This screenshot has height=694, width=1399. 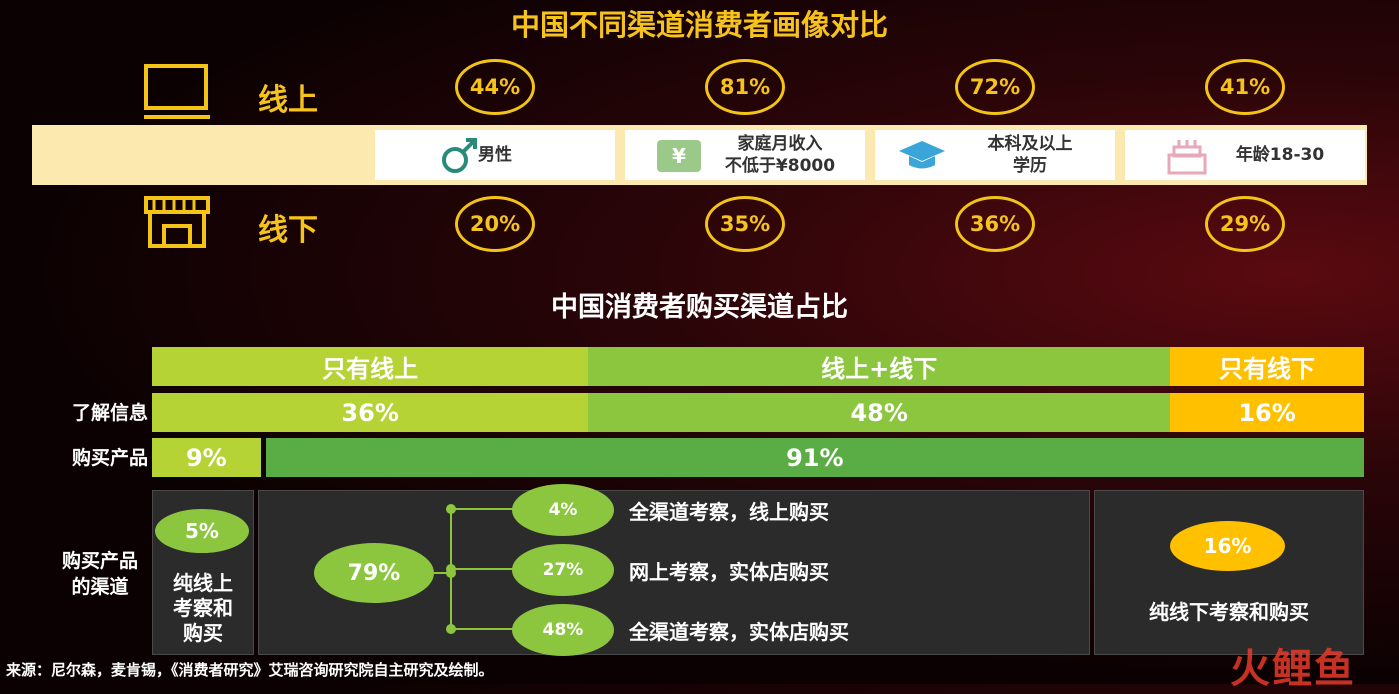 I want to click on purchase-label: 购买产品 的渠道, so click(x=100, y=574).